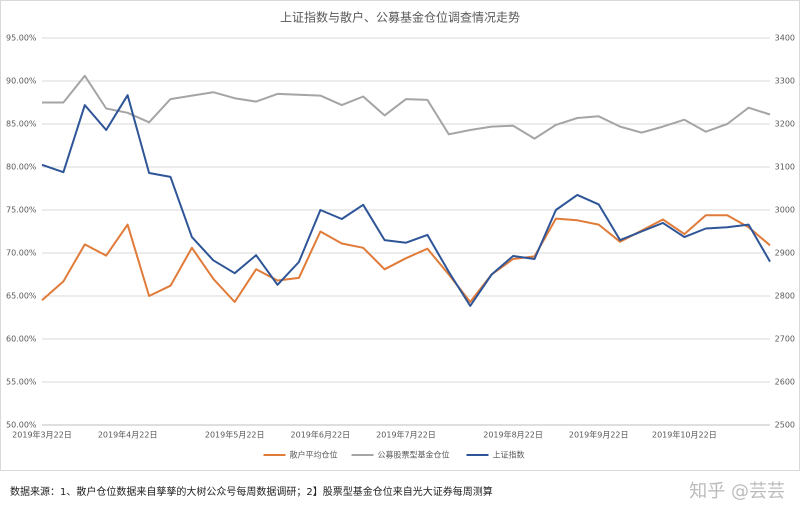 The height and width of the screenshot is (527, 800). What do you see at coordinates (21, 296) in the screenshot?
I see `y-tick-label: 65.00%` at bounding box center [21, 296].